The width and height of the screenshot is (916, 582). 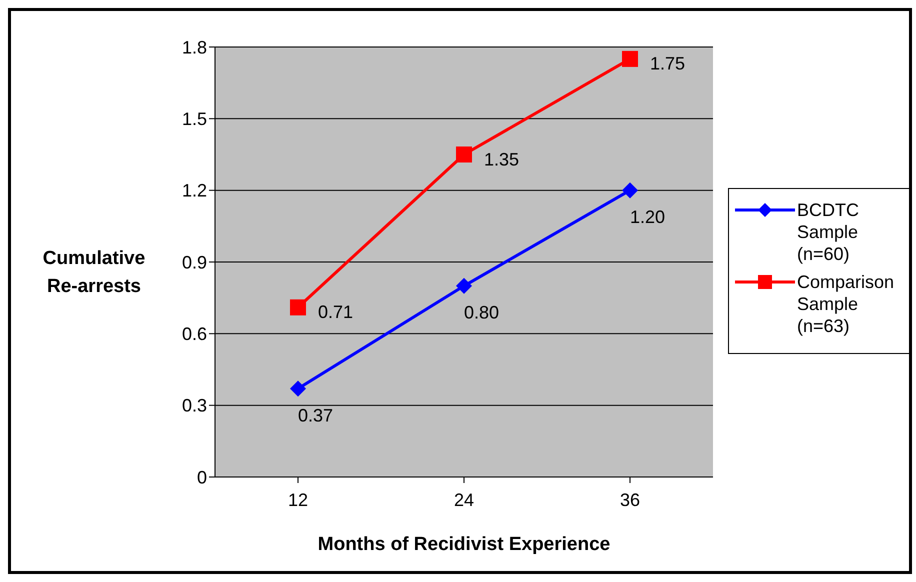 What do you see at coordinates (201, 477) in the screenshot?
I see `y-tick-label: 0` at bounding box center [201, 477].